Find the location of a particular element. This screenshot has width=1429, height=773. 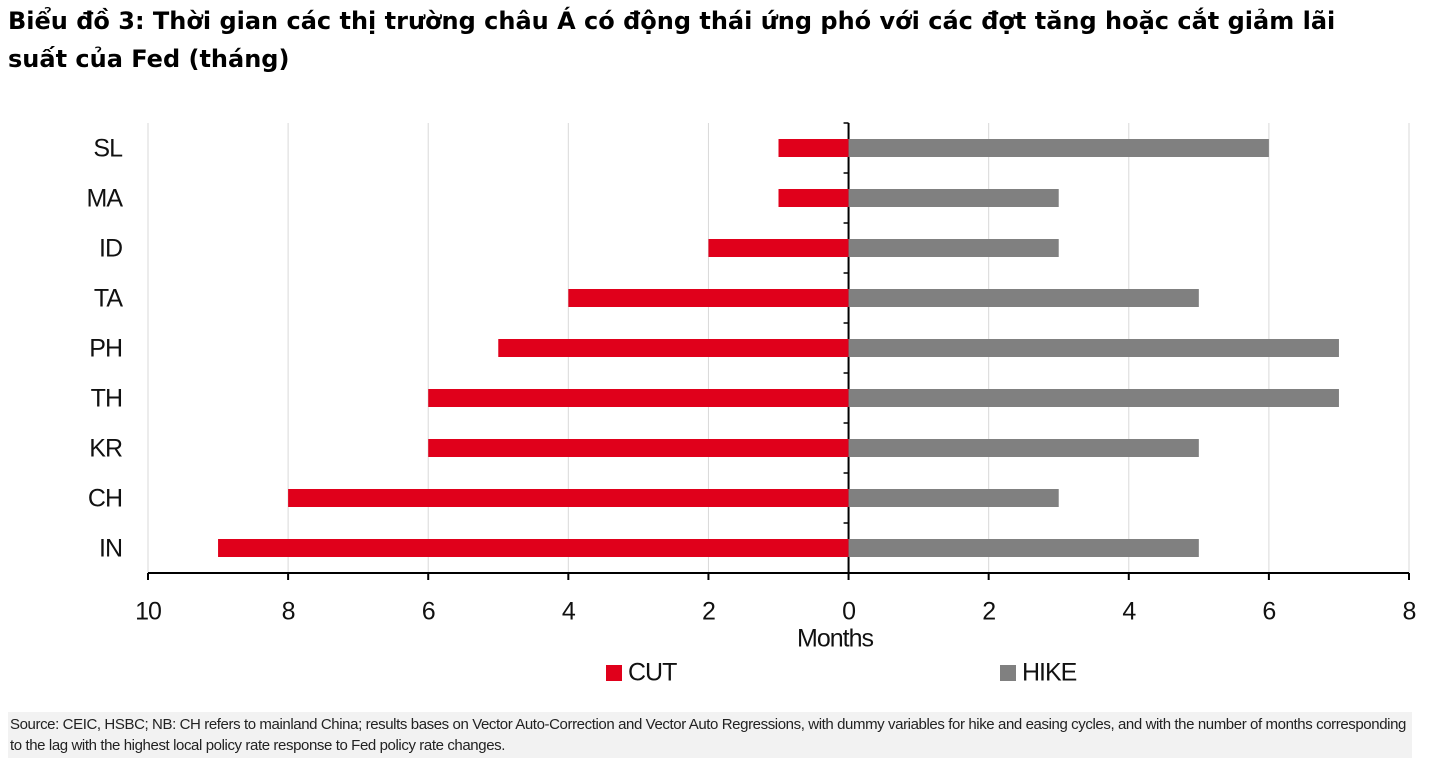

x-axis-label: Months is located at coordinates (835, 639).